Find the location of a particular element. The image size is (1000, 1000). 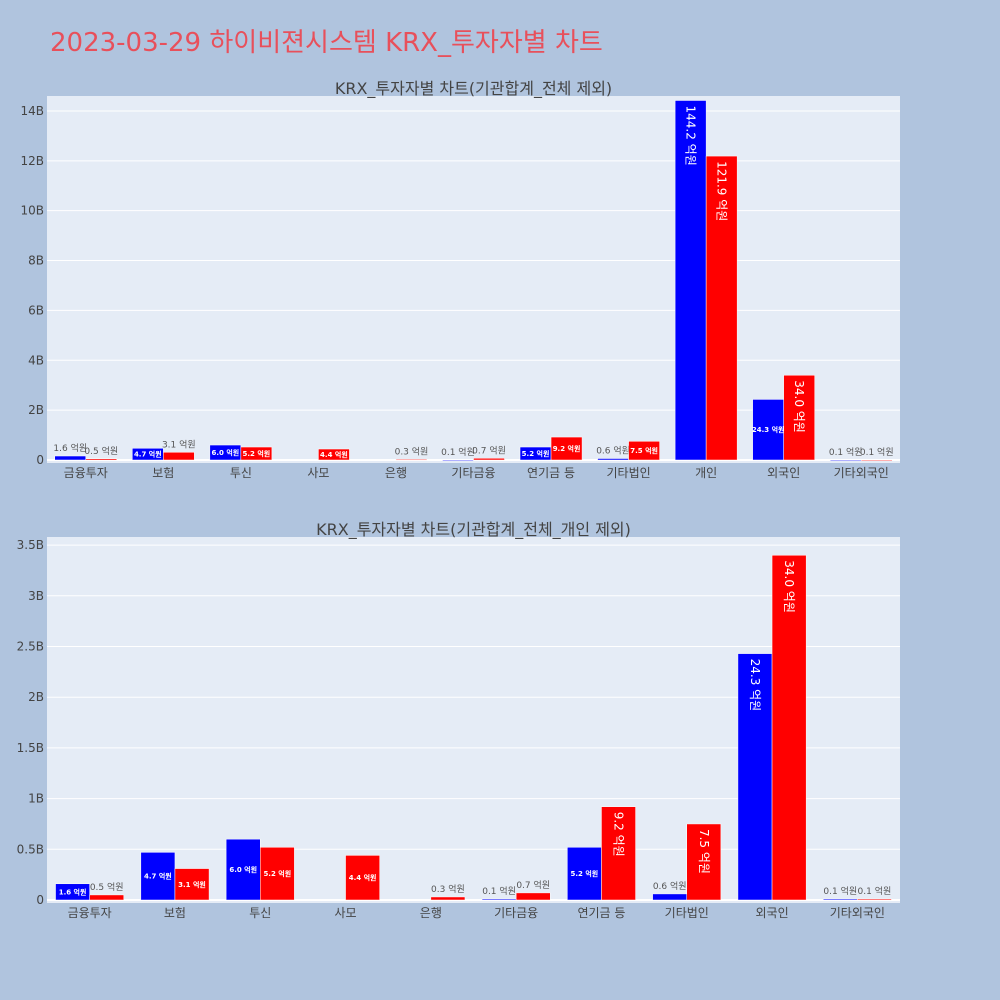

chart-title: KRX_투자자별 차트(기관합계_전체 제외) is located at coordinates (473, 89).